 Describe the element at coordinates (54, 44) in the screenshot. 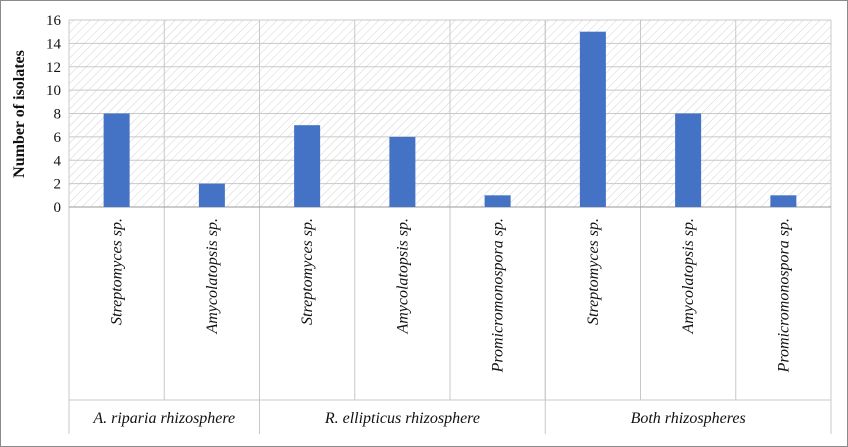

I see `y-tick-label: 14` at that location.